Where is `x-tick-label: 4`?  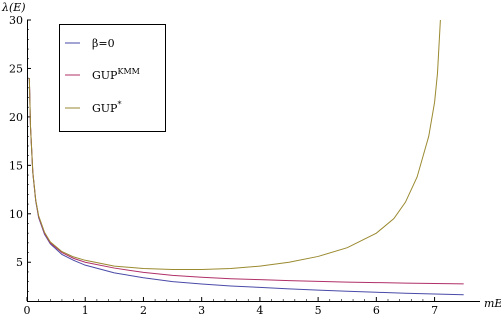 x-tick-label: 4 is located at coordinates (259, 310).